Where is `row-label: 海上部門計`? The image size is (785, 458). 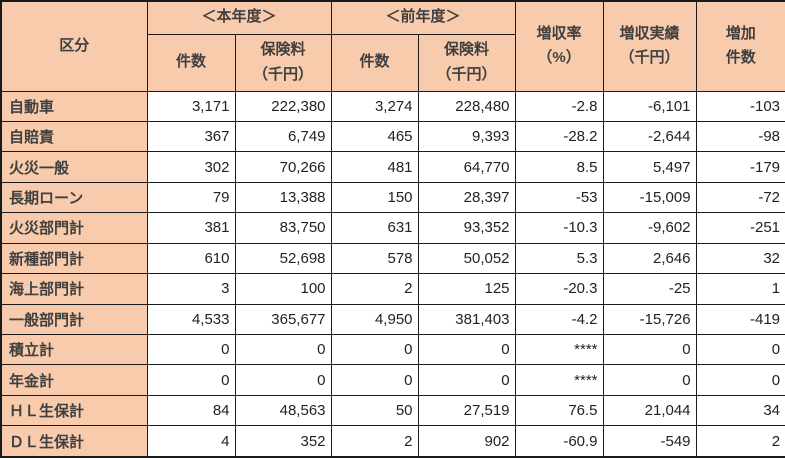
row-label: 海上部門計 is located at coordinates (74, 289).